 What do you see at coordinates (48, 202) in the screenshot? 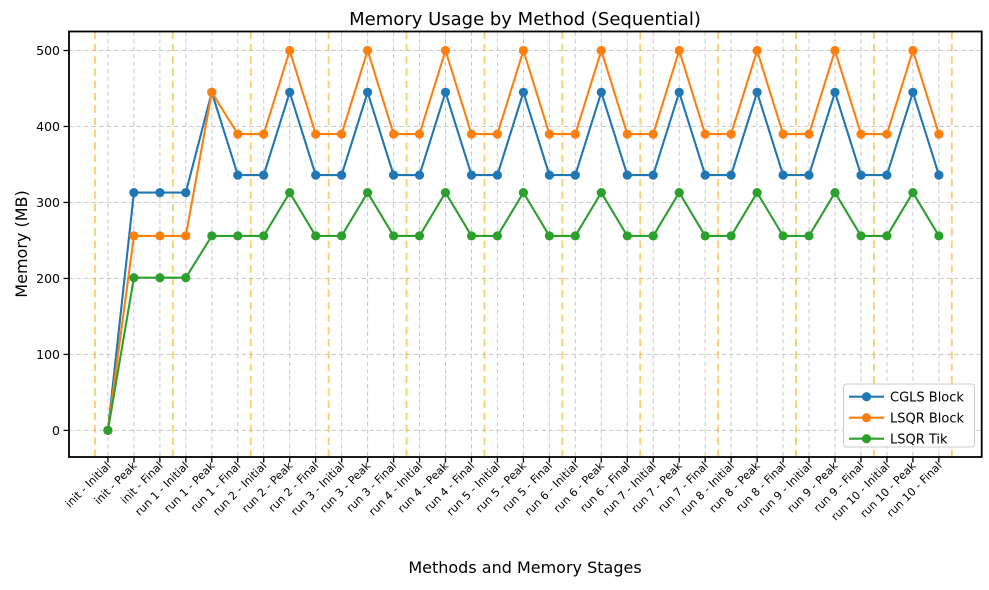
I see `y-tick-label: 300` at bounding box center [48, 202].